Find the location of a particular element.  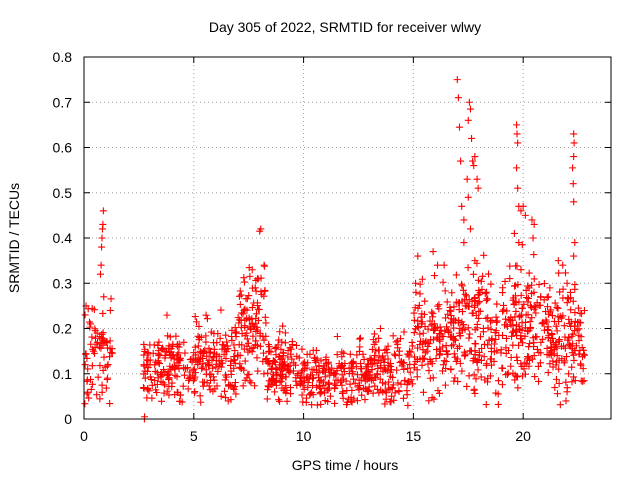

y-axis-label: SRMTID / TECUs is located at coordinates (14, 238).